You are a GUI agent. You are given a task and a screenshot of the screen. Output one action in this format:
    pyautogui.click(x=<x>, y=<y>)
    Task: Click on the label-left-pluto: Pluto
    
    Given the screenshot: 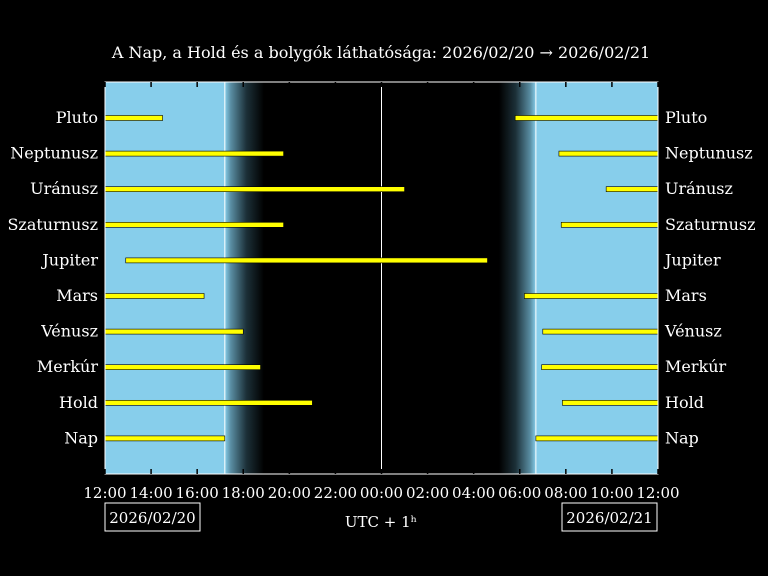 What is the action you would take?
    pyautogui.click(x=77, y=117)
    